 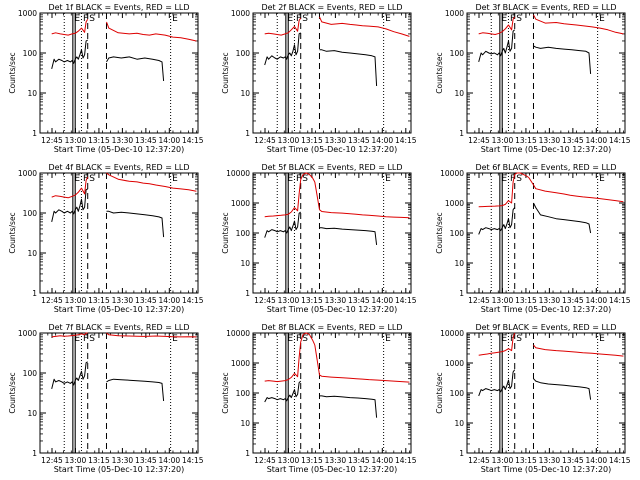 What do you see at coordinates (118, 327) in the screenshot?
I see `chart-title: Det 7f BLACK = Events, RED = LLD` at bounding box center [118, 327].